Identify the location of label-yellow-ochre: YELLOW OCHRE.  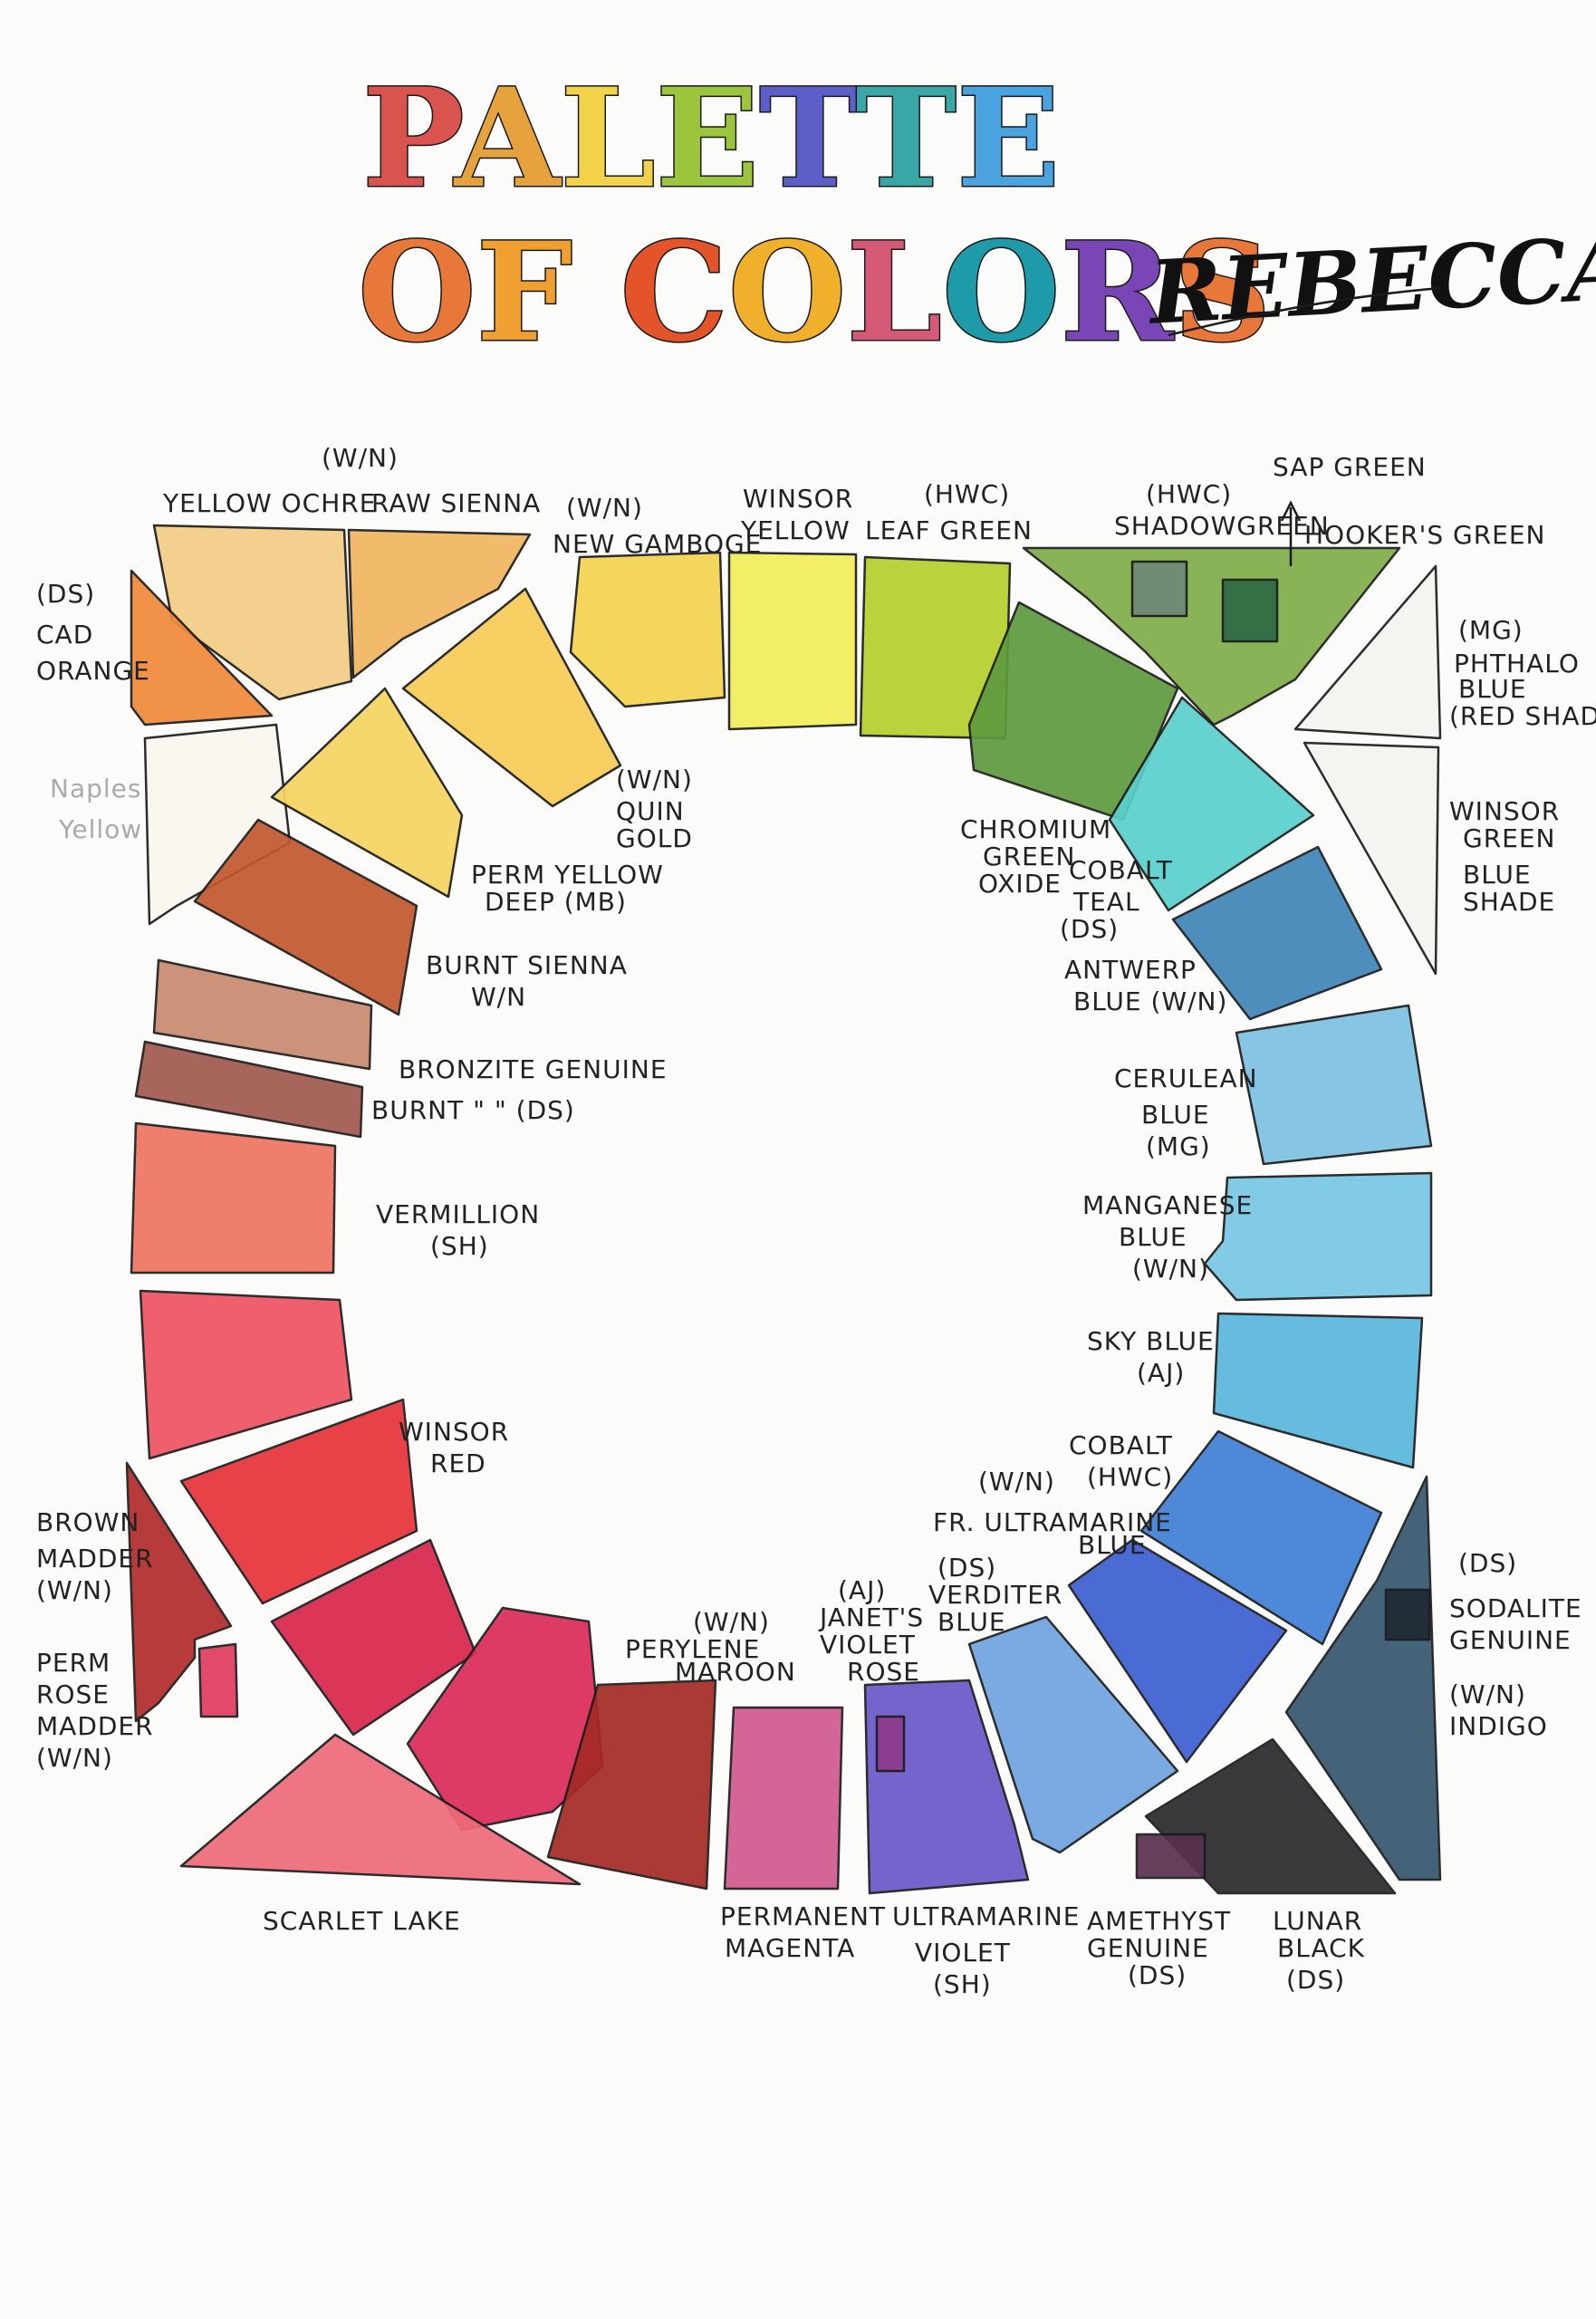
(269, 503).